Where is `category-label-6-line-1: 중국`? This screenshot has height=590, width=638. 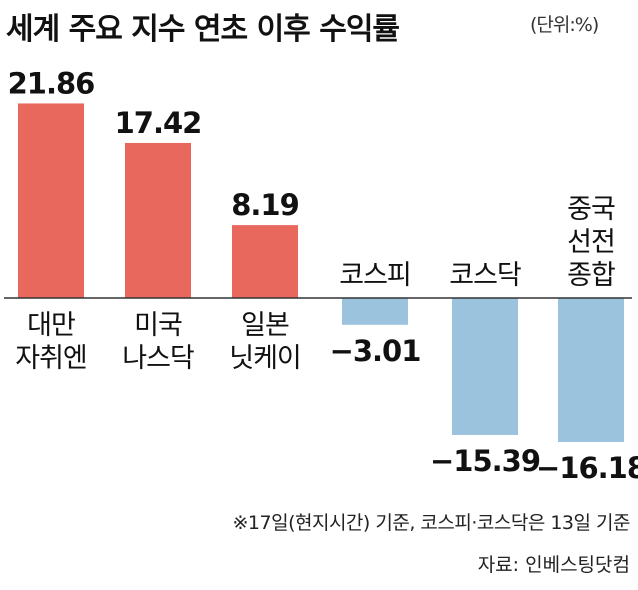
category-label-6-line-1: 중국 is located at coordinates (591, 209).